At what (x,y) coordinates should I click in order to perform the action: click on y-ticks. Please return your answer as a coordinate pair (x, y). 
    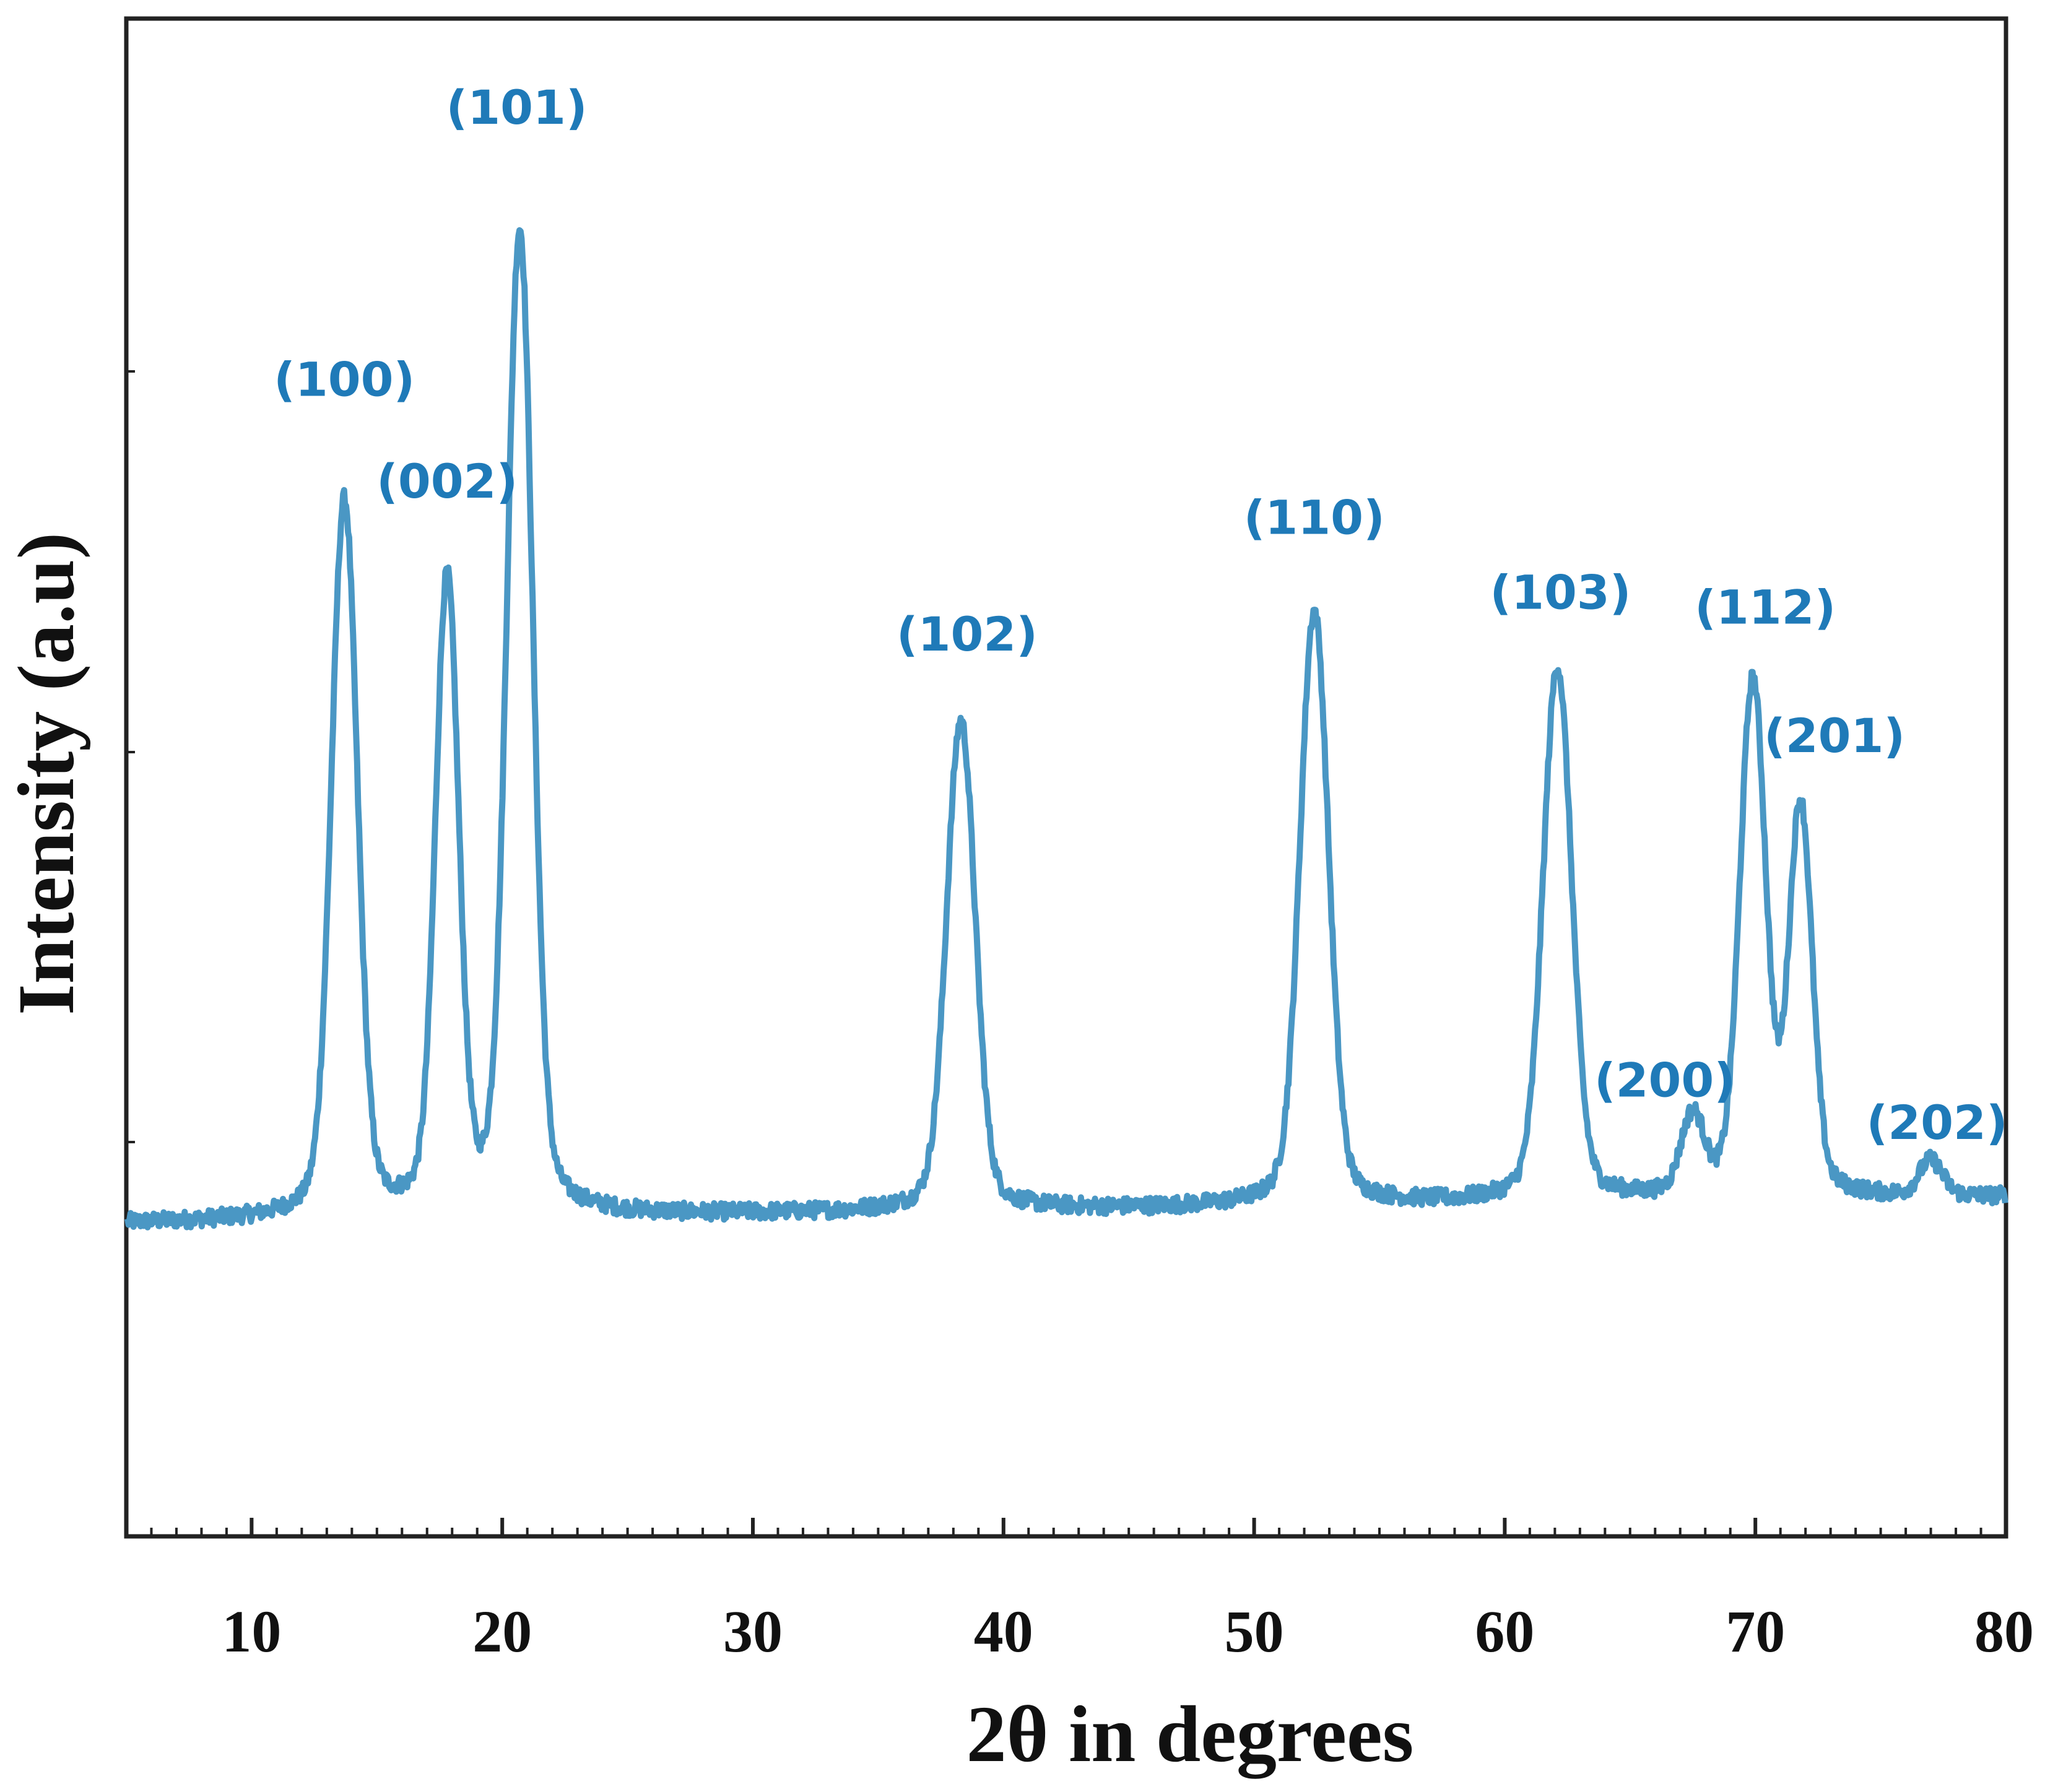
    Looking at the image, I should click on (130, 756).